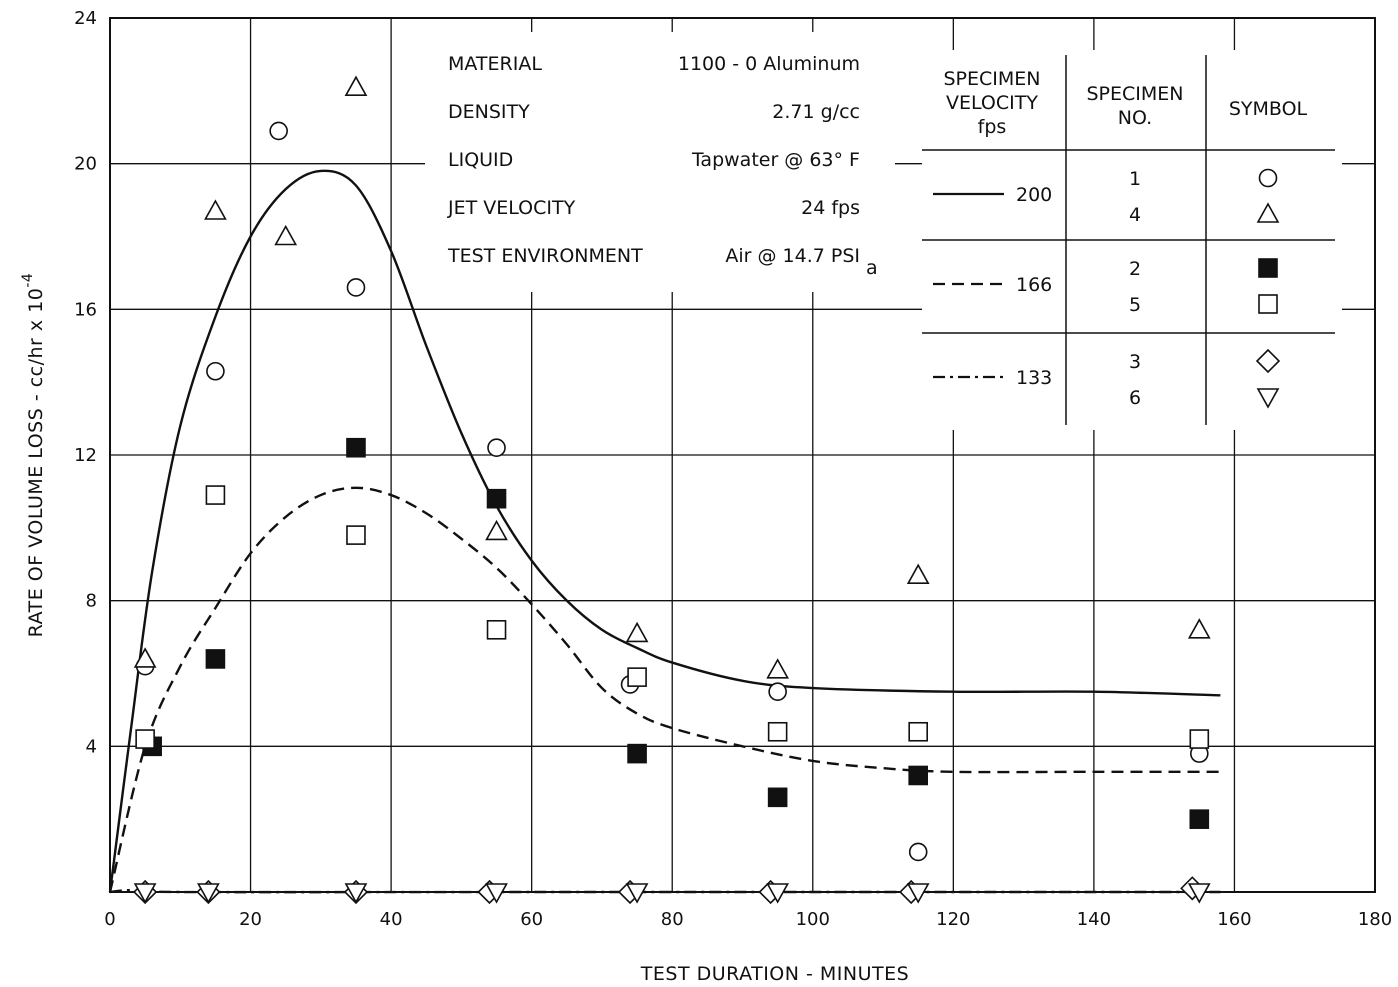 Image resolution: width=1398 pixels, height=987 pixels. What do you see at coordinates (1268, 361) in the screenshot?
I see `legend-symbol-diamond` at bounding box center [1268, 361].